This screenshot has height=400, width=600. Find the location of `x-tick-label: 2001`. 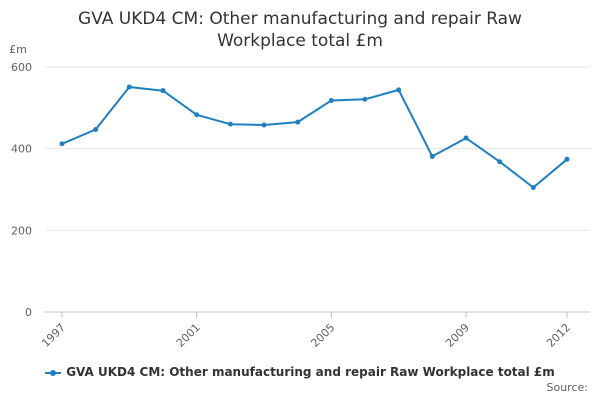

x-tick-label: 2001 is located at coordinates (188, 335).